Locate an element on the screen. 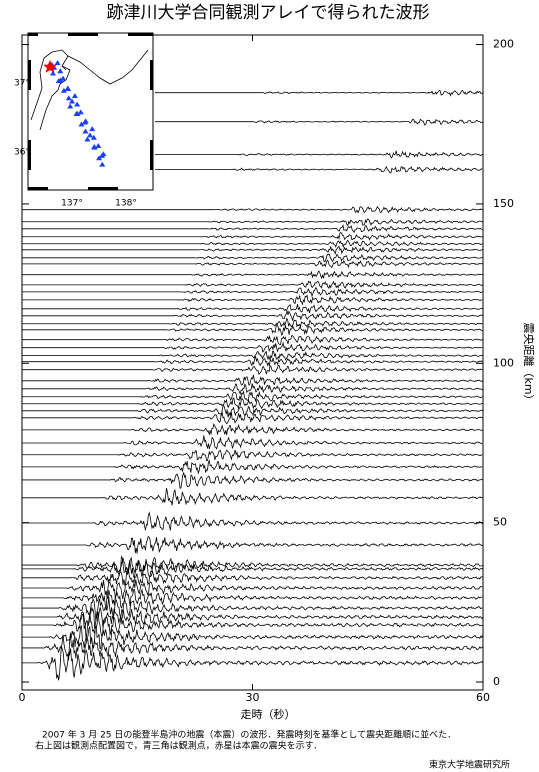  y-tick-label: 50 is located at coordinates (500, 522).